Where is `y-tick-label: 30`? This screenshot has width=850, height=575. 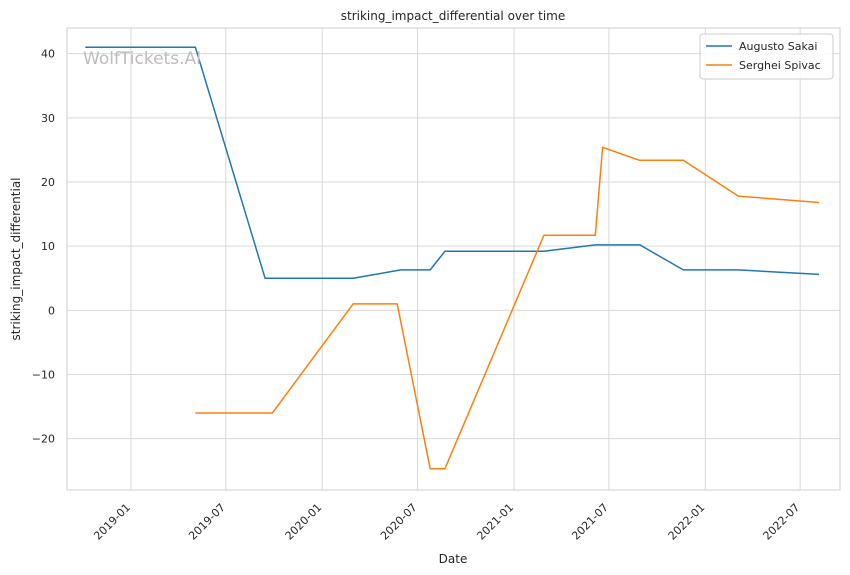
y-tick-label: 30 is located at coordinates (48, 118).